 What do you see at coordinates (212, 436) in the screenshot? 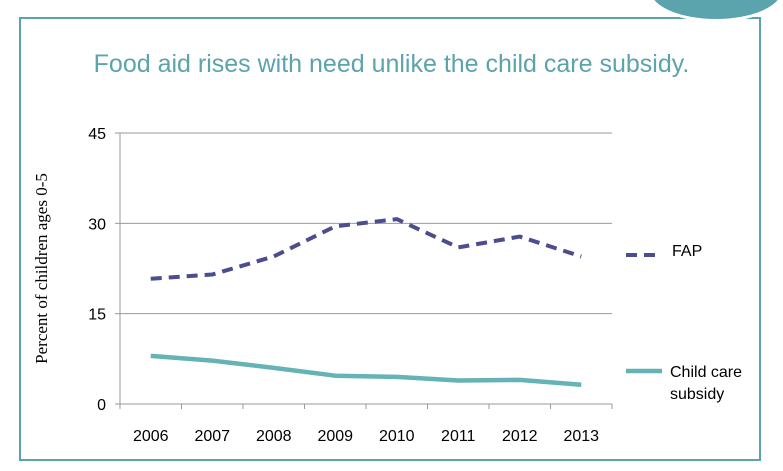
I see `x-tick-label: 2007` at bounding box center [212, 436].